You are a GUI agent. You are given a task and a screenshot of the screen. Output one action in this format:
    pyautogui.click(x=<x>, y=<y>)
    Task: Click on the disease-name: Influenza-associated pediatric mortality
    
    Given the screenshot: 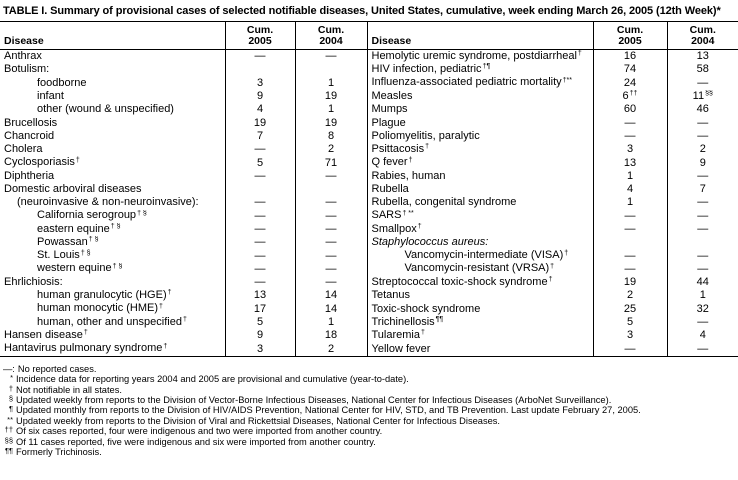 What is the action you would take?
    pyautogui.click(x=467, y=83)
    